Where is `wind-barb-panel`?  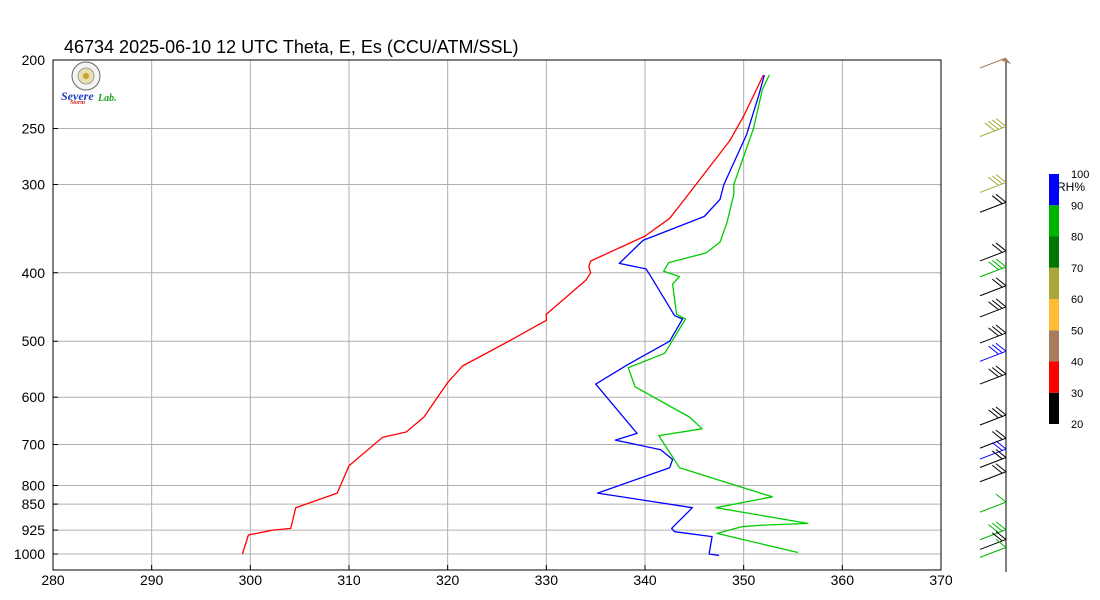 wind-barb-panel is located at coordinates (995, 314).